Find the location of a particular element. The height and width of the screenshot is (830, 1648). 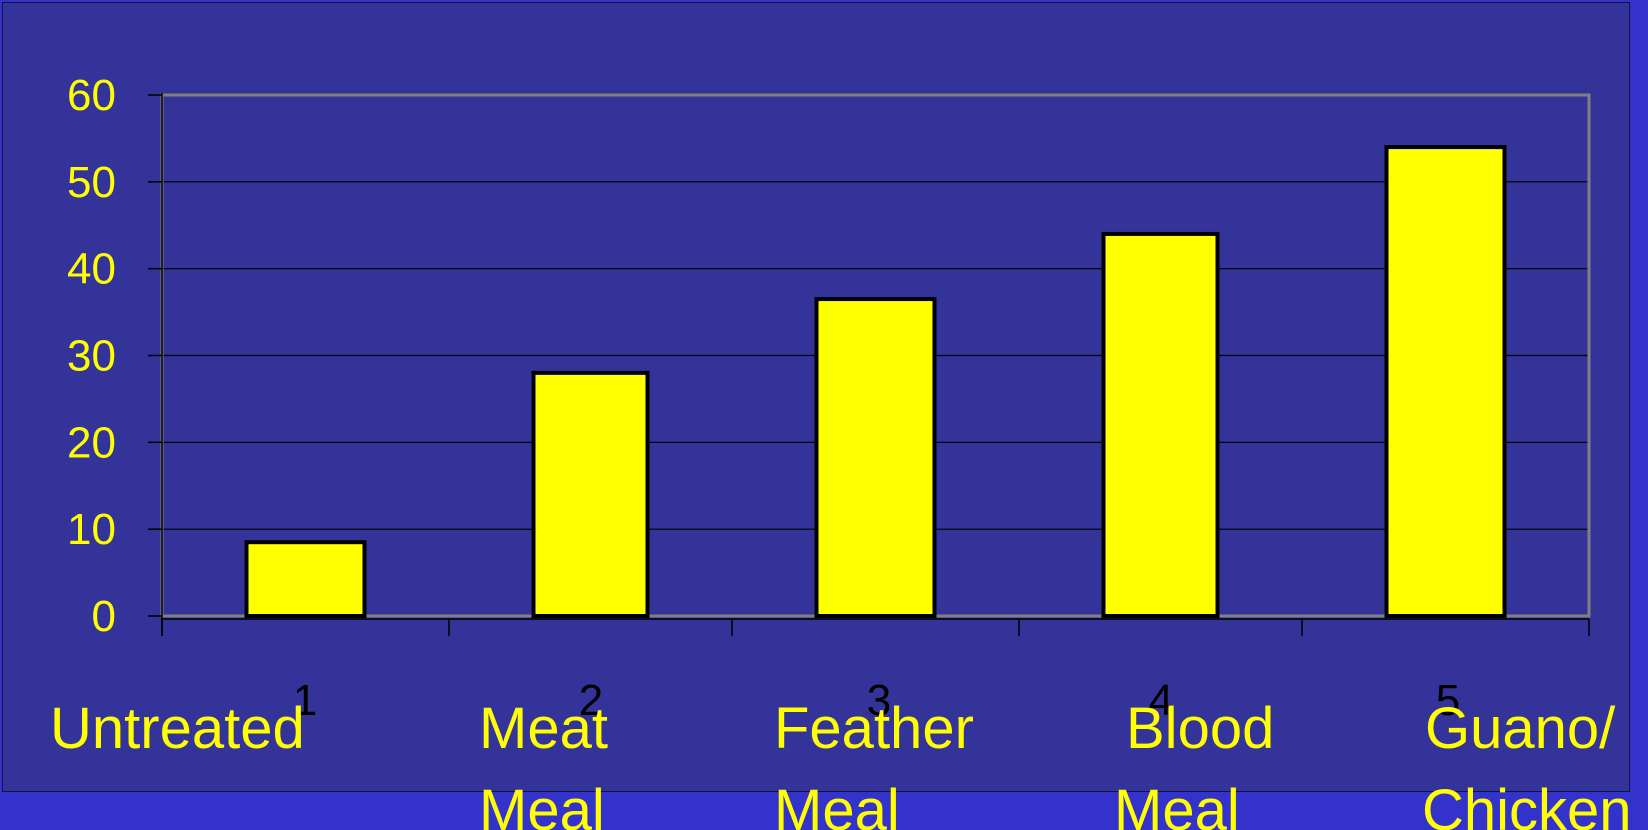

x-tick-label: 4 is located at coordinates (1161, 700).